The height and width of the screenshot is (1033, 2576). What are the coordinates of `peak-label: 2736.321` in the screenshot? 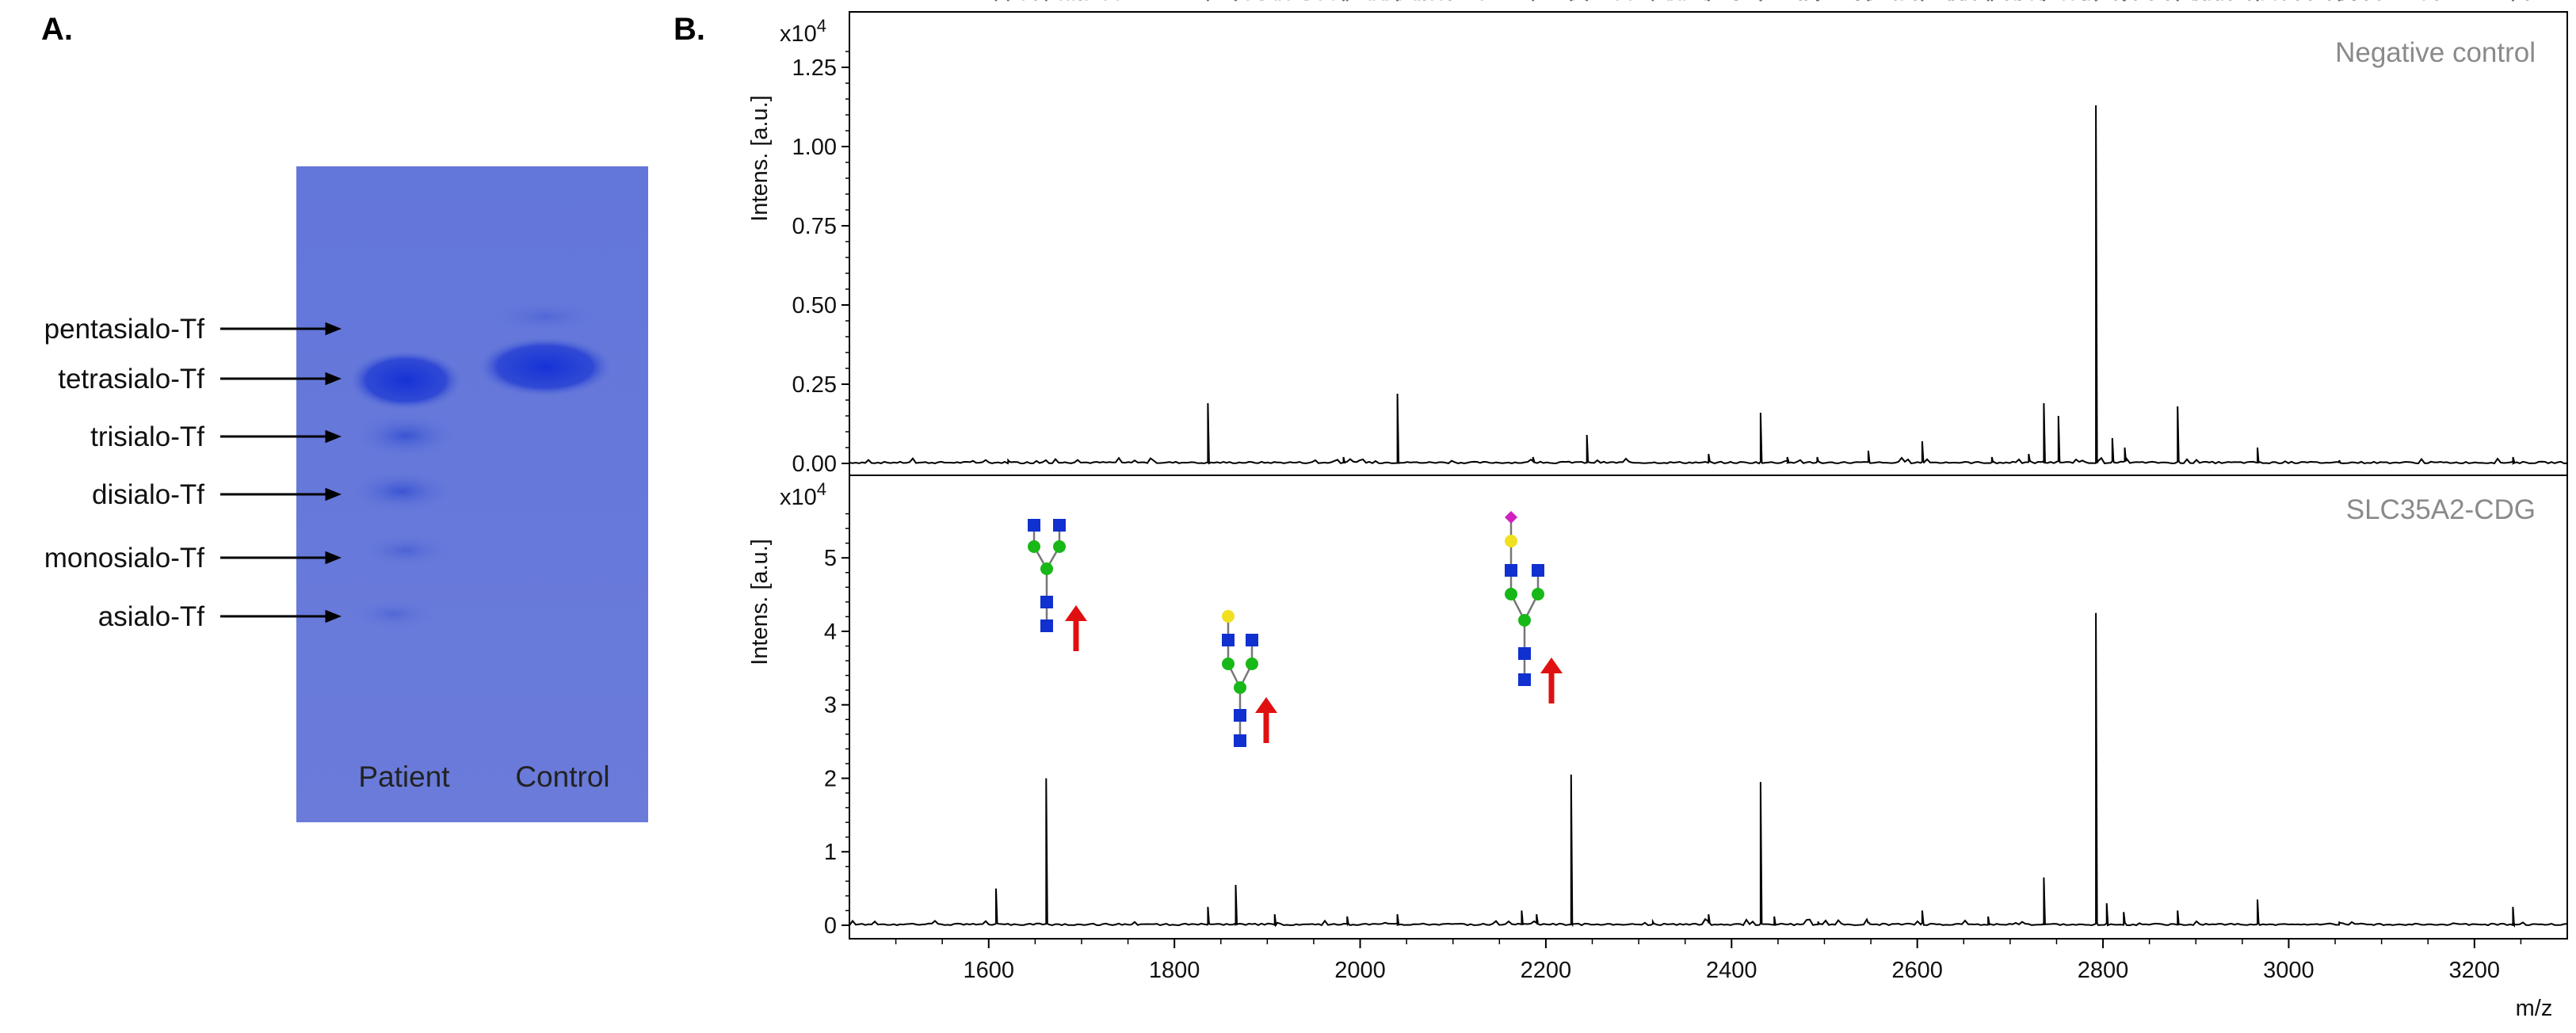 It's located at (2099, 3).